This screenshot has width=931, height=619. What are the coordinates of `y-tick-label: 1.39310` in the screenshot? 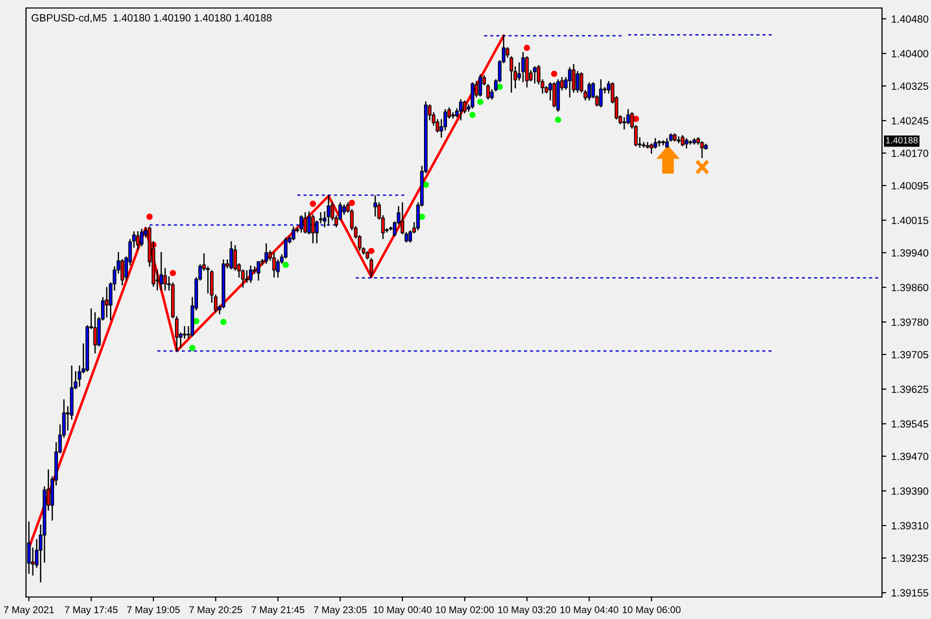 It's located at (910, 526).